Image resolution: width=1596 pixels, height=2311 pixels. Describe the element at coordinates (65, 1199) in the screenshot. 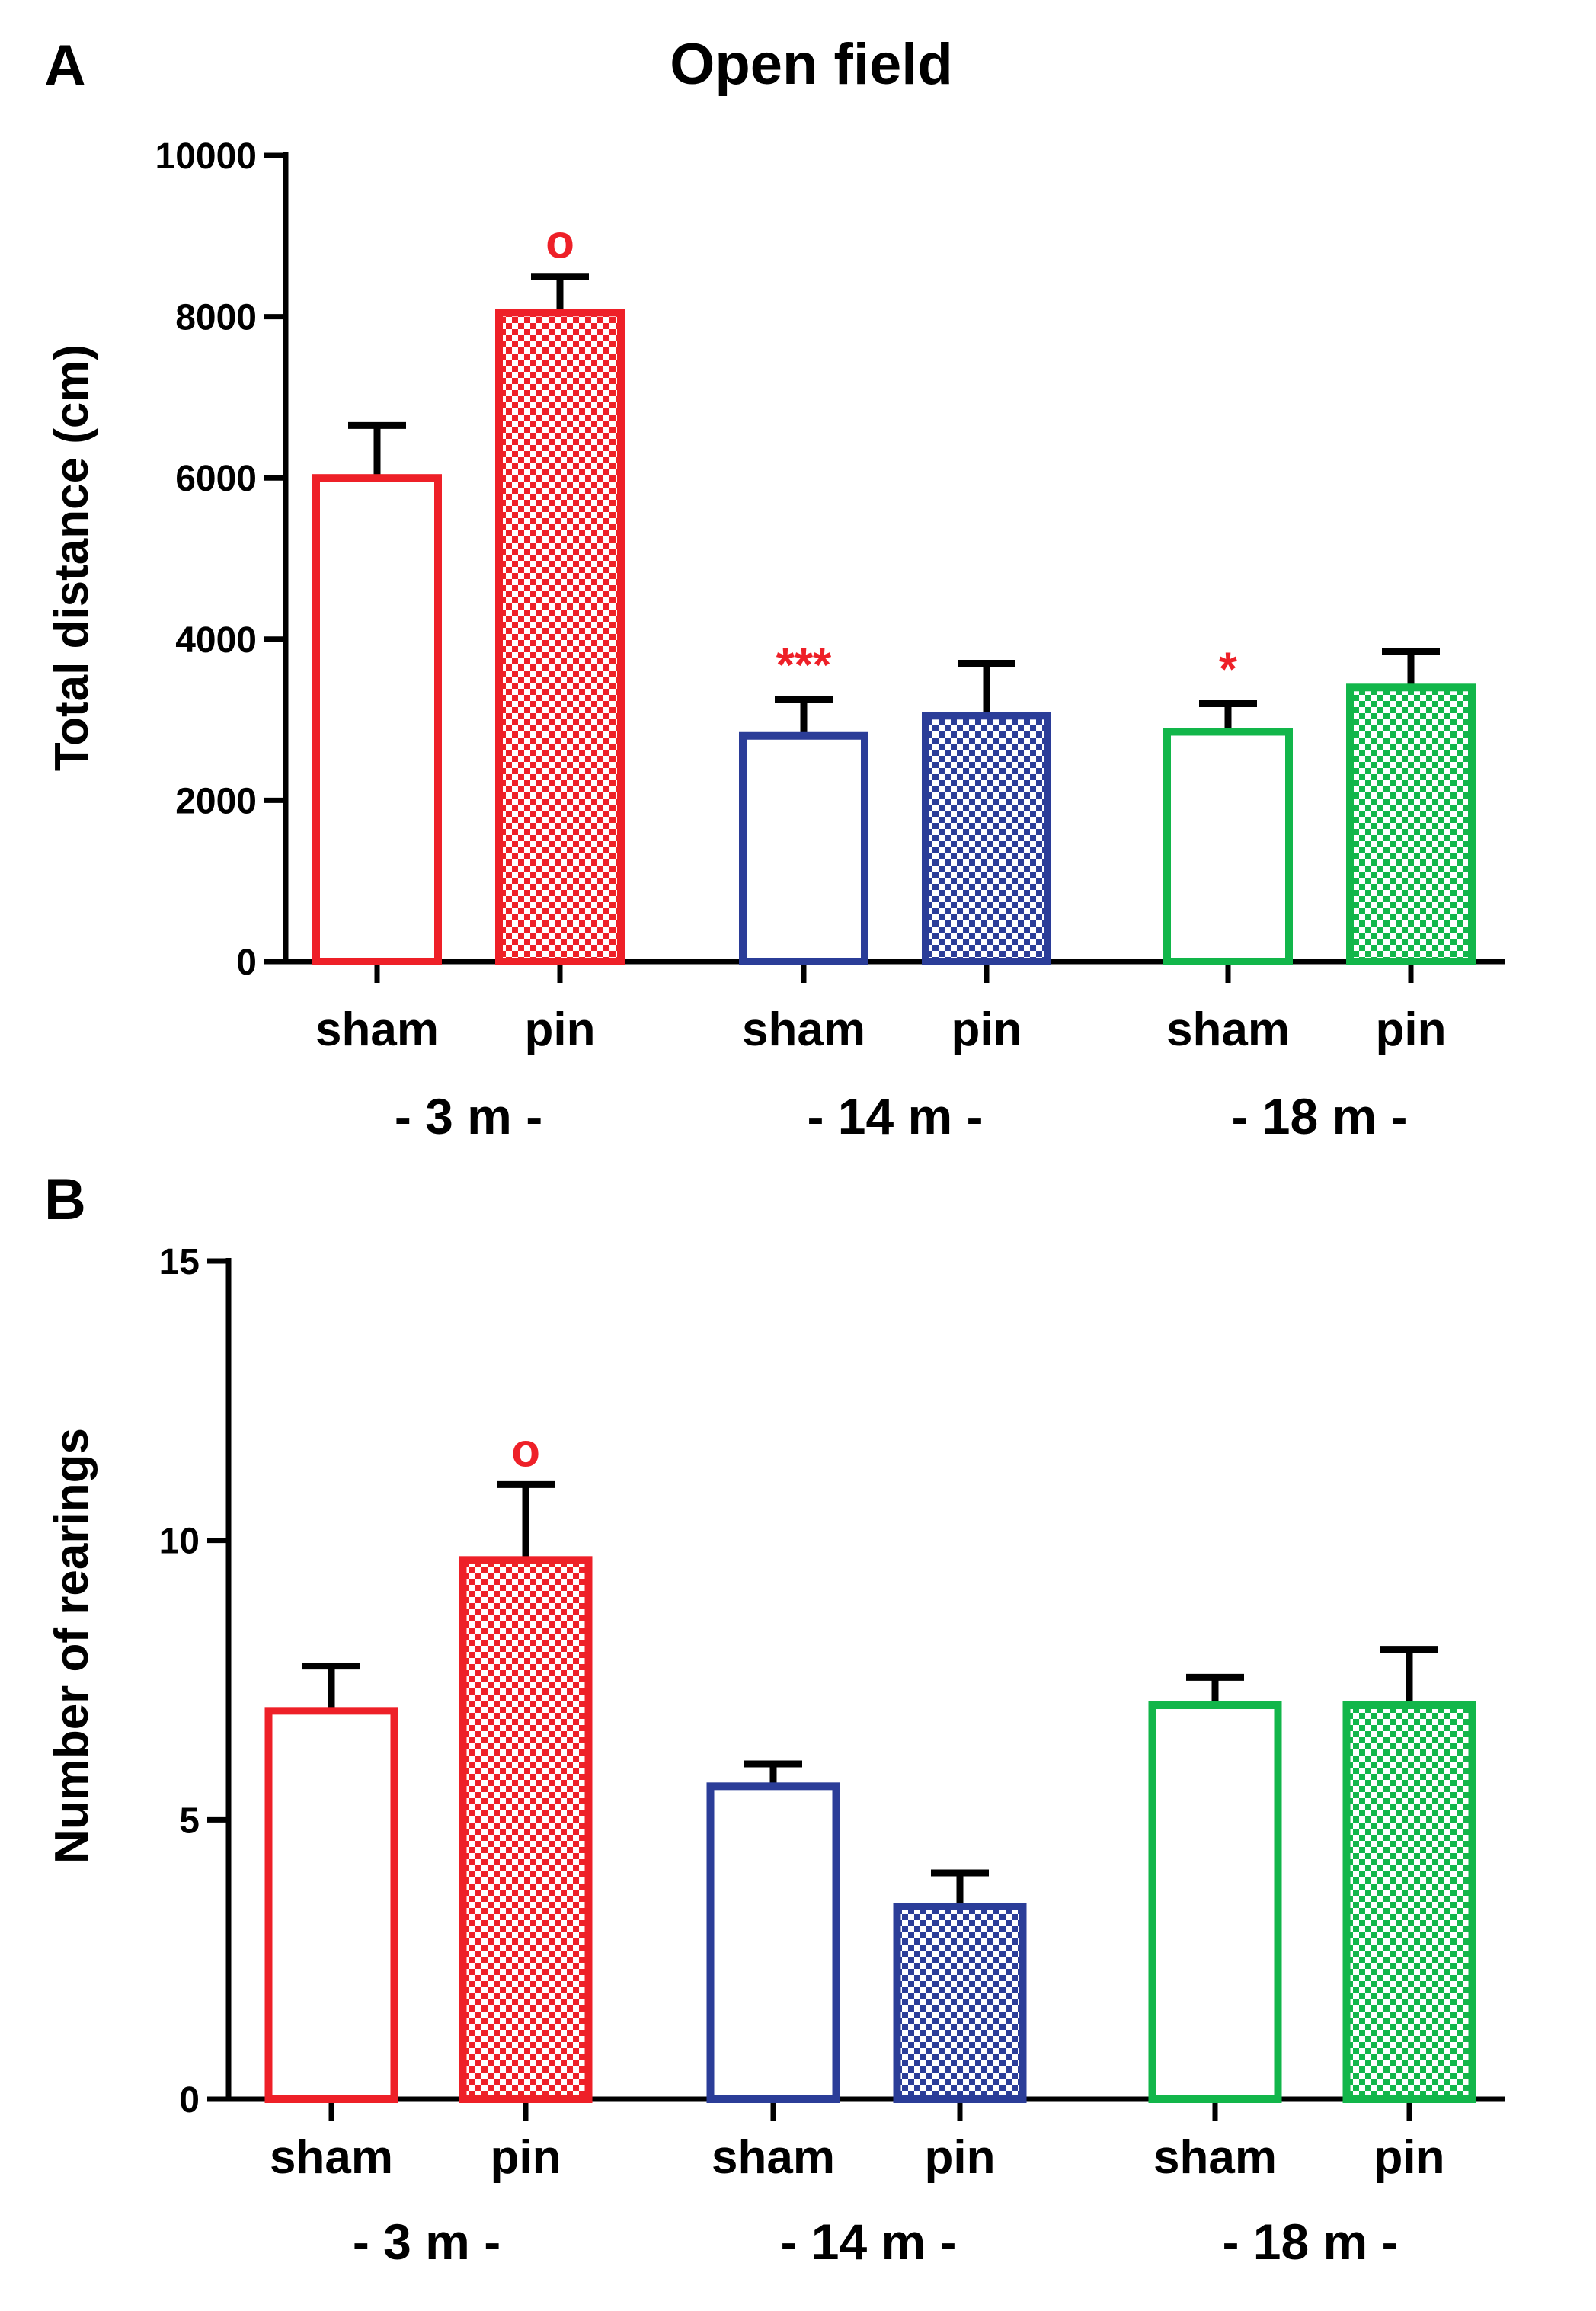

I see `panel-b-label: B` at that location.